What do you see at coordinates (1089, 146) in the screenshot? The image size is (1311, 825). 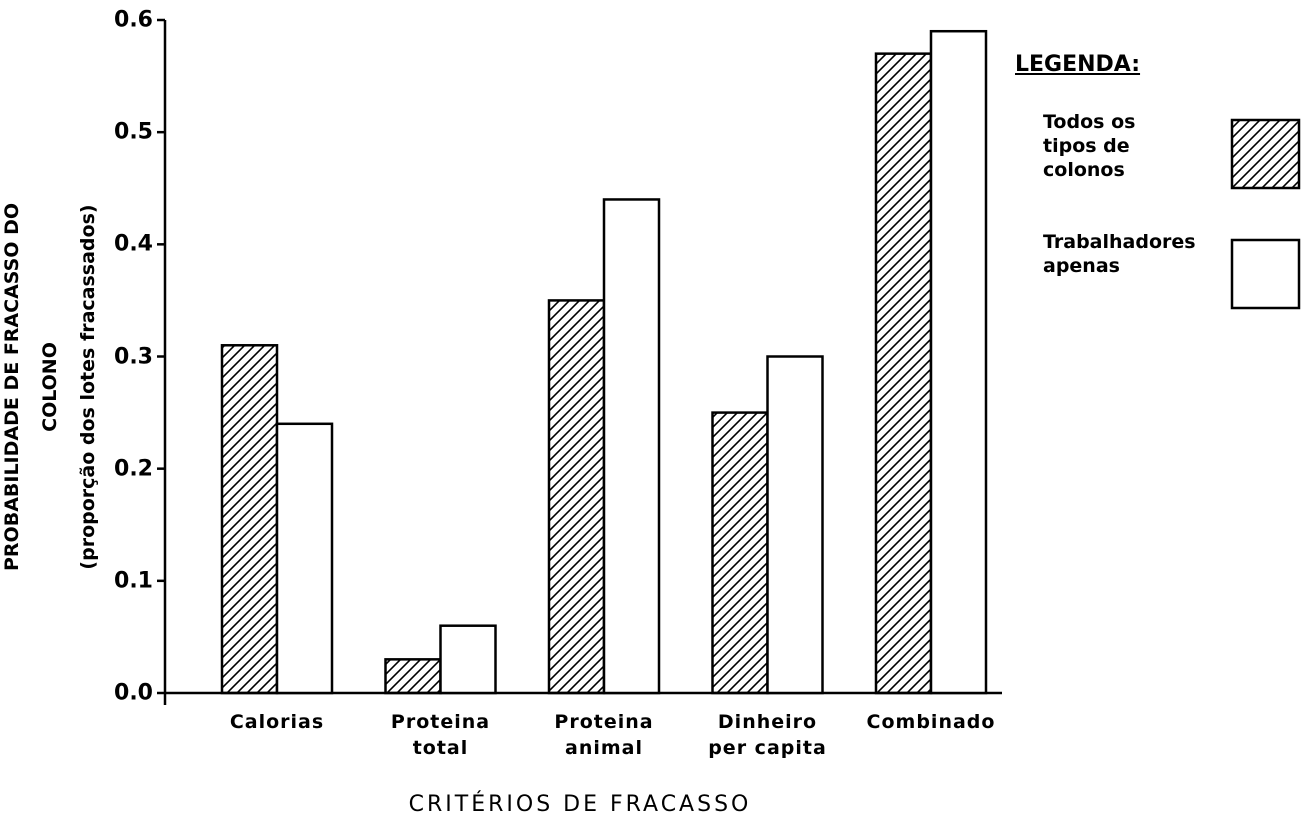 I see `legend-label: Todos os tipos de colonos` at bounding box center [1089, 146].